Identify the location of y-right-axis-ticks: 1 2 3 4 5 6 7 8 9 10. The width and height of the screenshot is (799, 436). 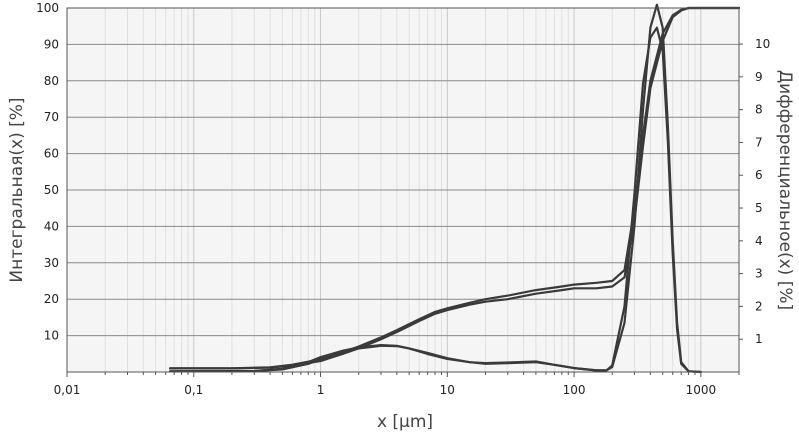
(754, 191).